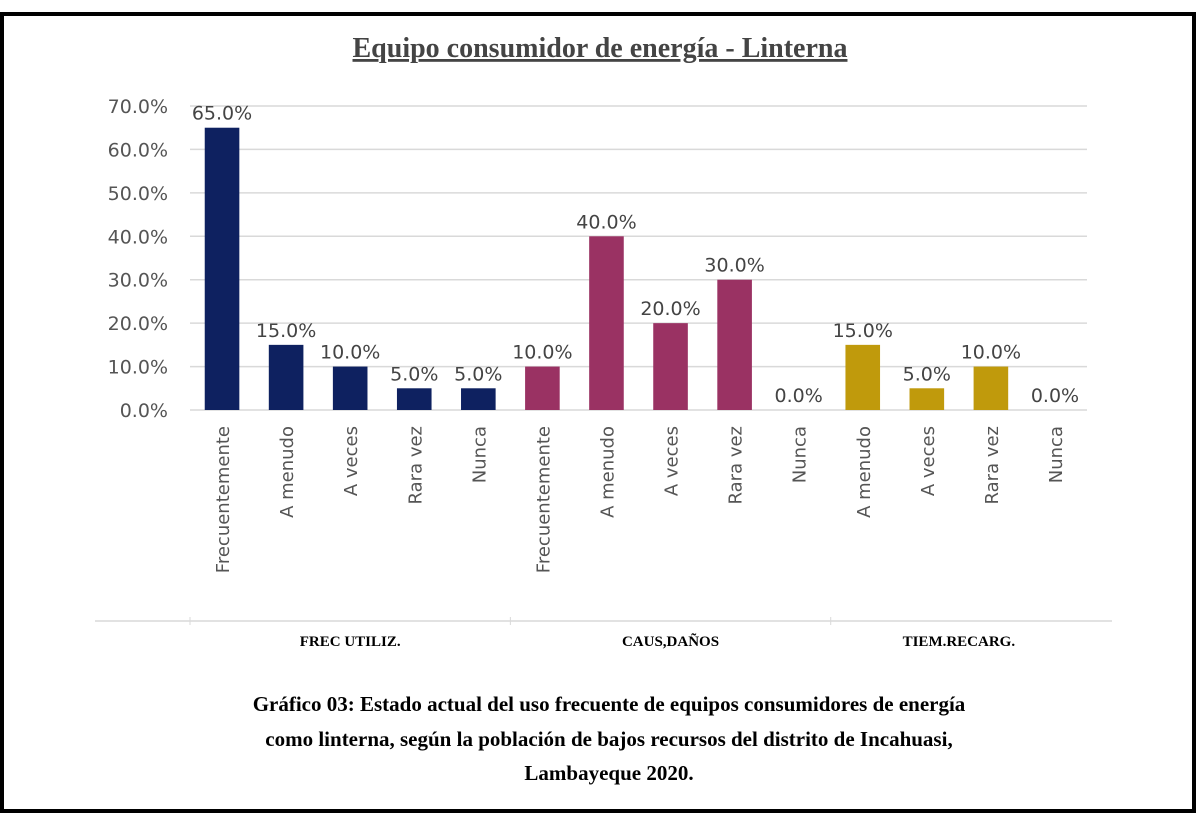 The image size is (1198, 813). Describe the element at coordinates (138, 150) in the screenshot. I see `y-tick-label: 60.0%` at that location.